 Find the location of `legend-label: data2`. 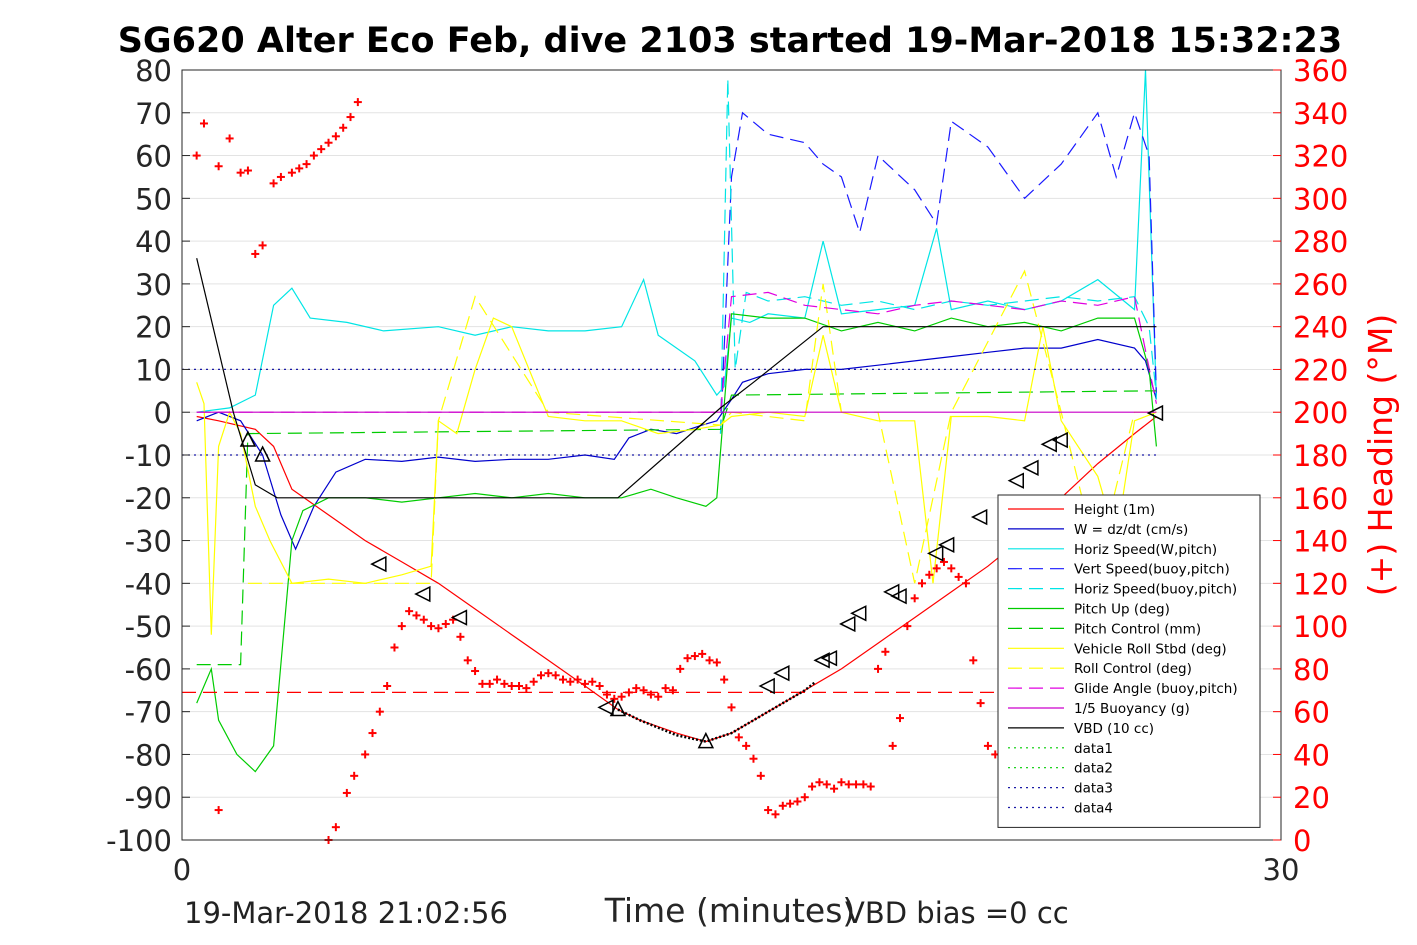

legend-label: data2 is located at coordinates (1093, 769).